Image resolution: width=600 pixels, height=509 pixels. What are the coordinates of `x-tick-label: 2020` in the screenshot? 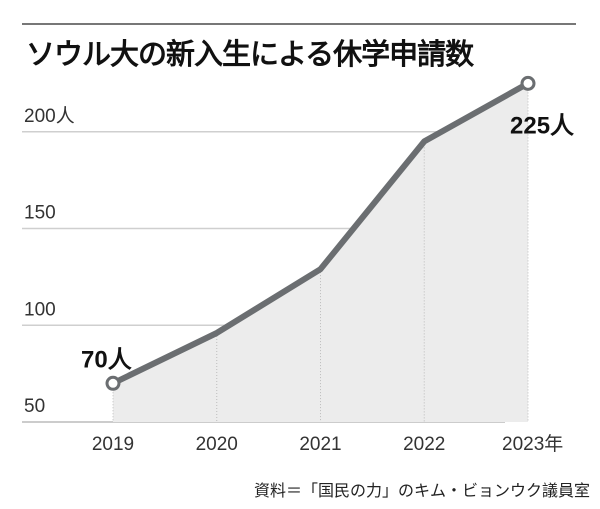 It's located at (217, 444).